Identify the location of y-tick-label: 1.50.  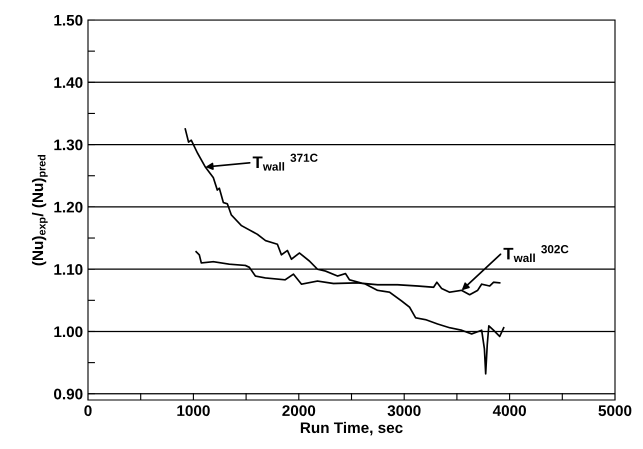
(68, 20).